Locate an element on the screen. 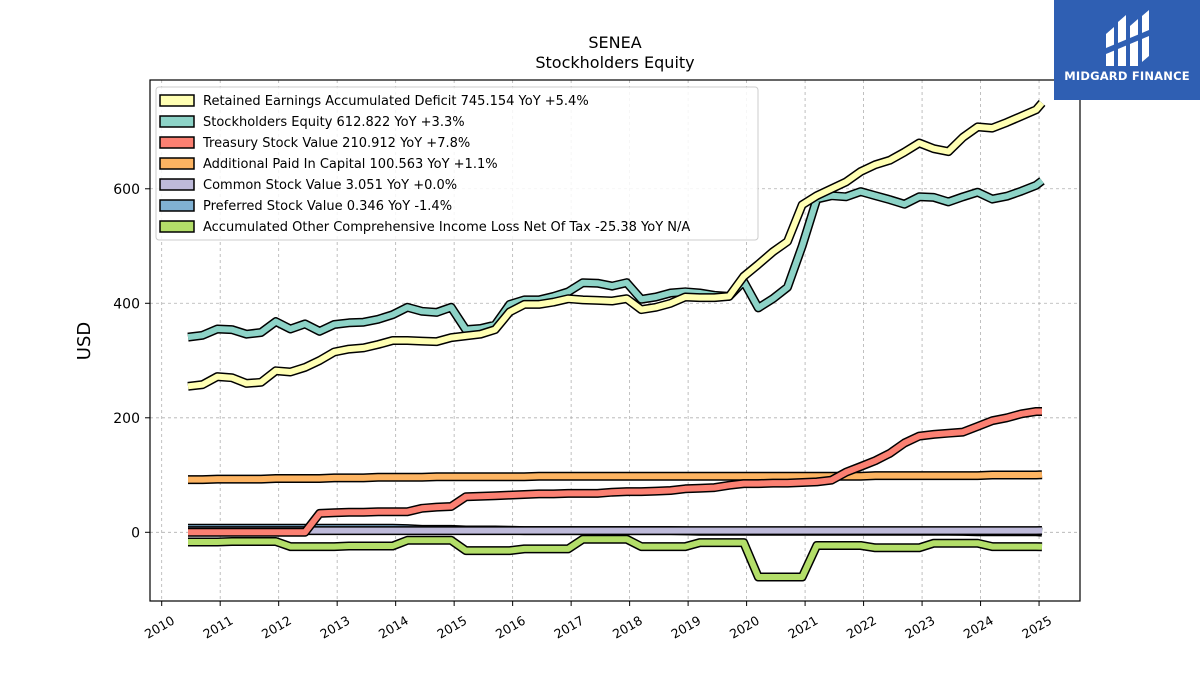  legend-label: Preferred Stock Value 0.346 YoY -1.4% is located at coordinates (327, 206).